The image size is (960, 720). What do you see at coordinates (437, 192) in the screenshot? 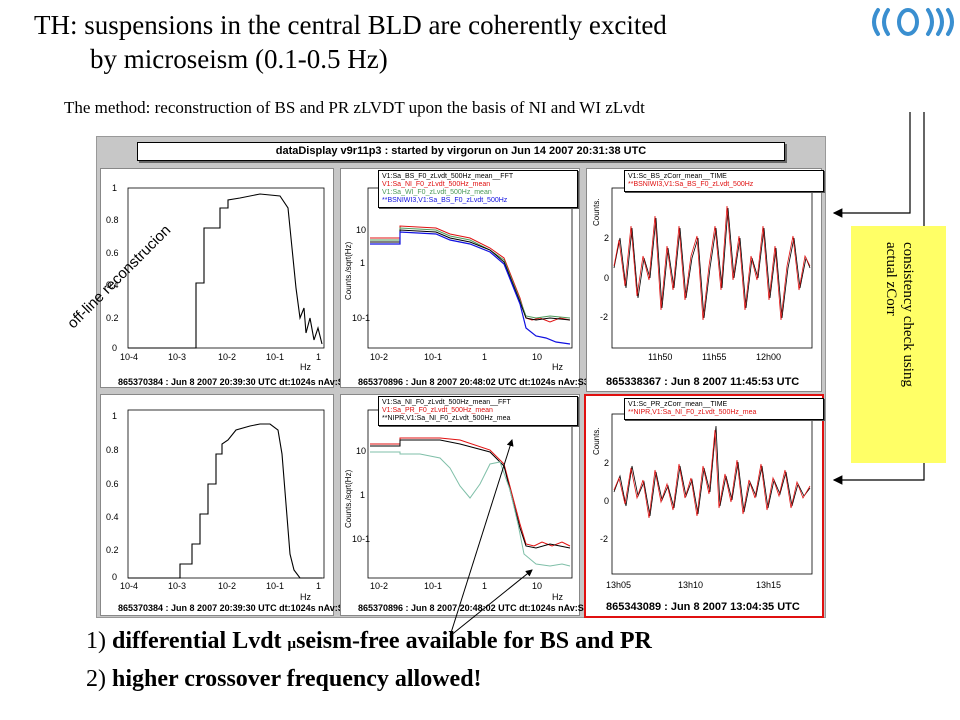
I see `legend-entry: V1:Sa_WI_F0_zLvdt_500Hz_mean` at bounding box center [437, 192].